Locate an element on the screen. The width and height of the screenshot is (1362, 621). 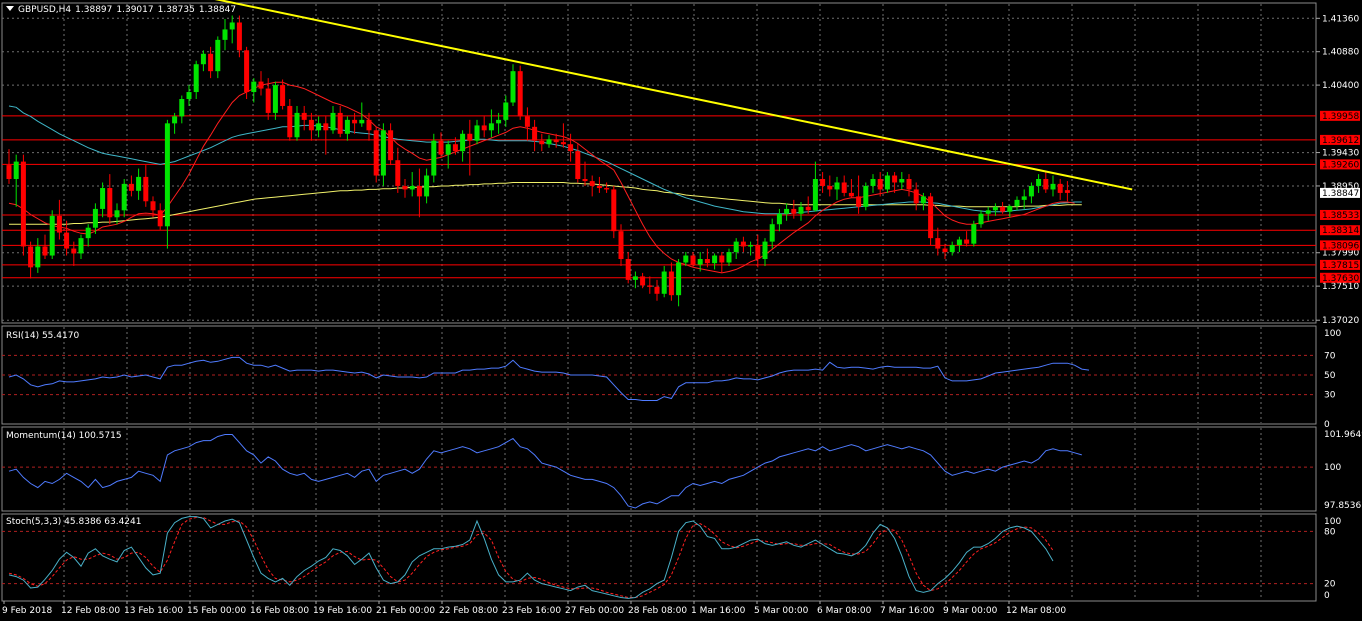
rsi-axis-label: 0 is located at coordinates (1327, 425).